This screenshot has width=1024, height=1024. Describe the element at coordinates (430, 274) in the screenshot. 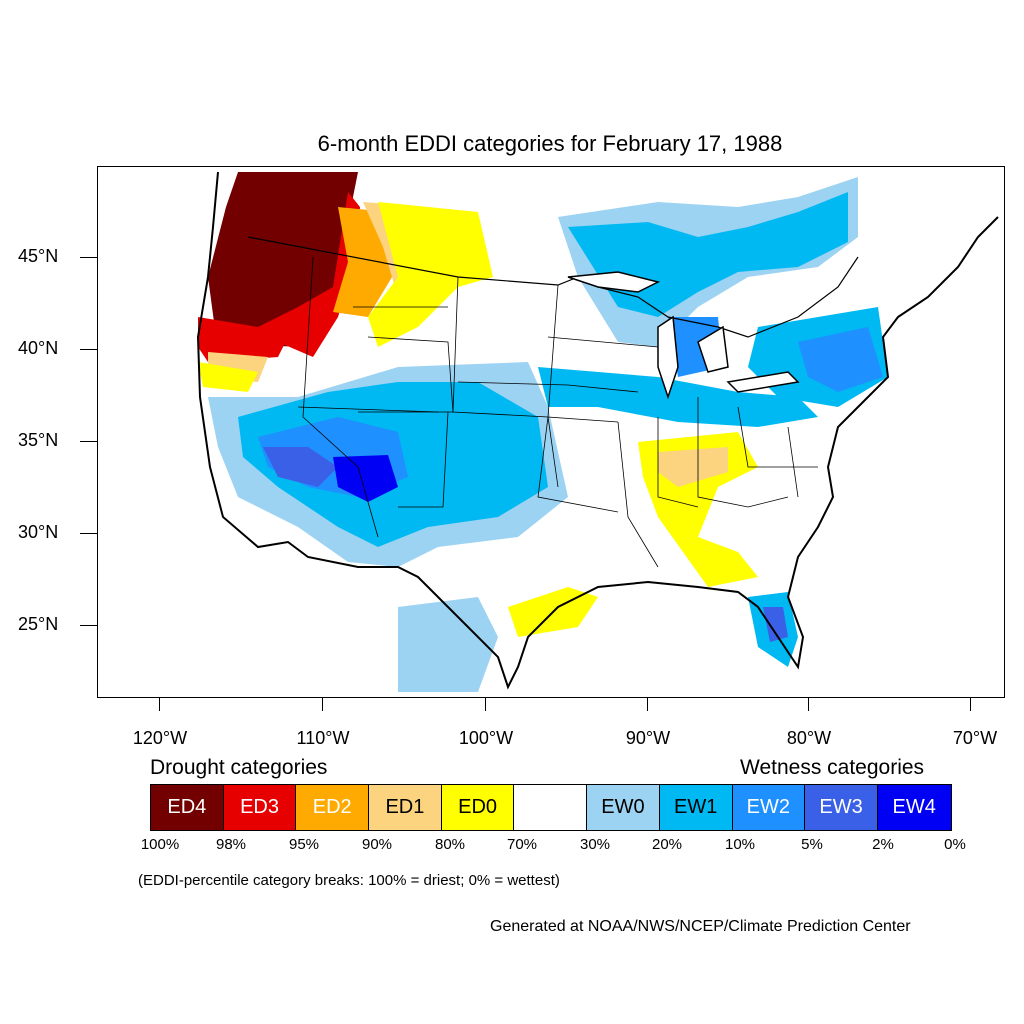

I see `region-ed0-montana` at that location.